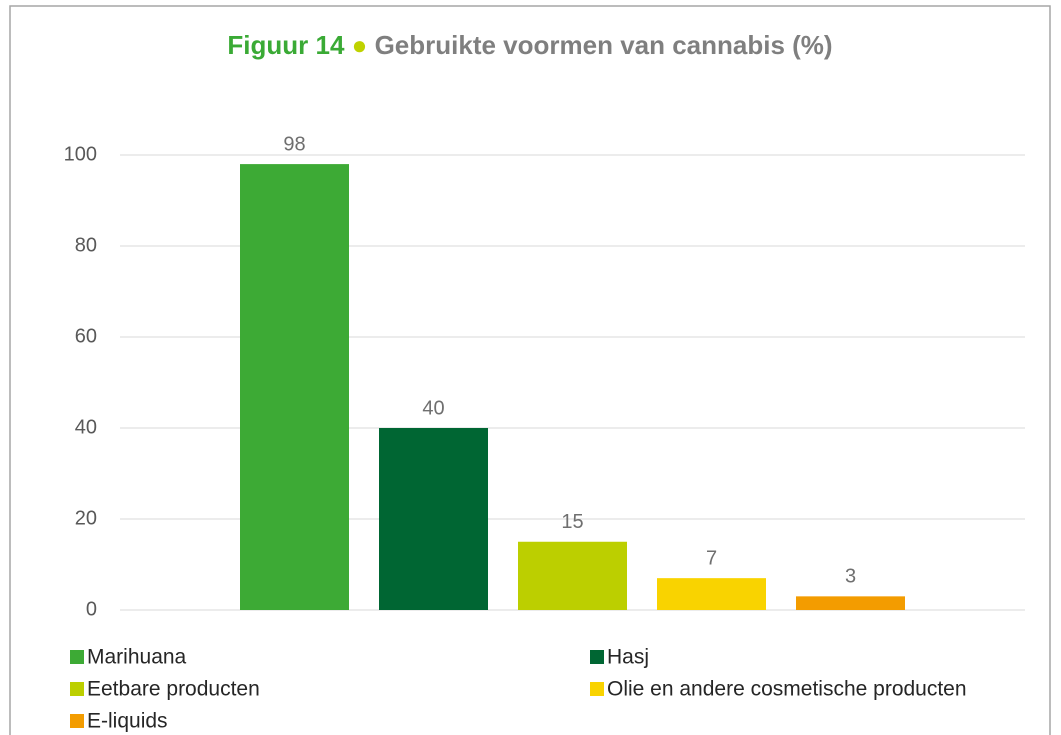 This screenshot has width=1061, height=735. What do you see at coordinates (86, 427) in the screenshot?
I see `y-tick-label: 40` at bounding box center [86, 427].